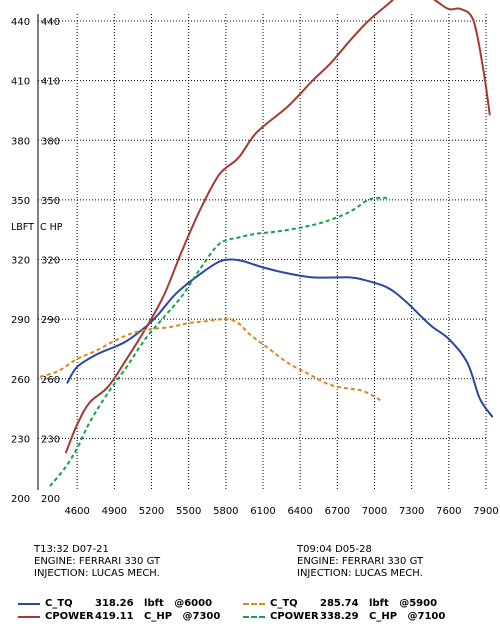 This screenshot has height=634, width=500. I want to click on x-tick-label: 4600, so click(76, 511).